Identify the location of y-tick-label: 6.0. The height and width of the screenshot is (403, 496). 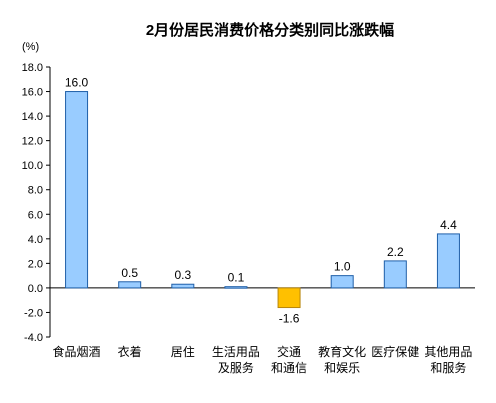
(35, 215).